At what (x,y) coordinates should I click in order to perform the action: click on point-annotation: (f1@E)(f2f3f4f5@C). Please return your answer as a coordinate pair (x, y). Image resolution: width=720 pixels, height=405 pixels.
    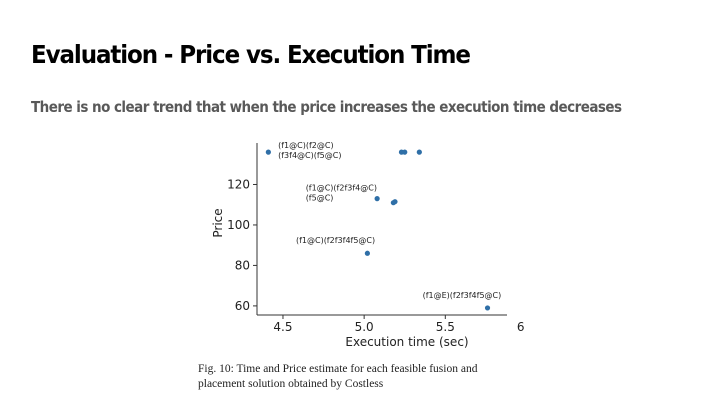
    Looking at the image, I should click on (462, 295).